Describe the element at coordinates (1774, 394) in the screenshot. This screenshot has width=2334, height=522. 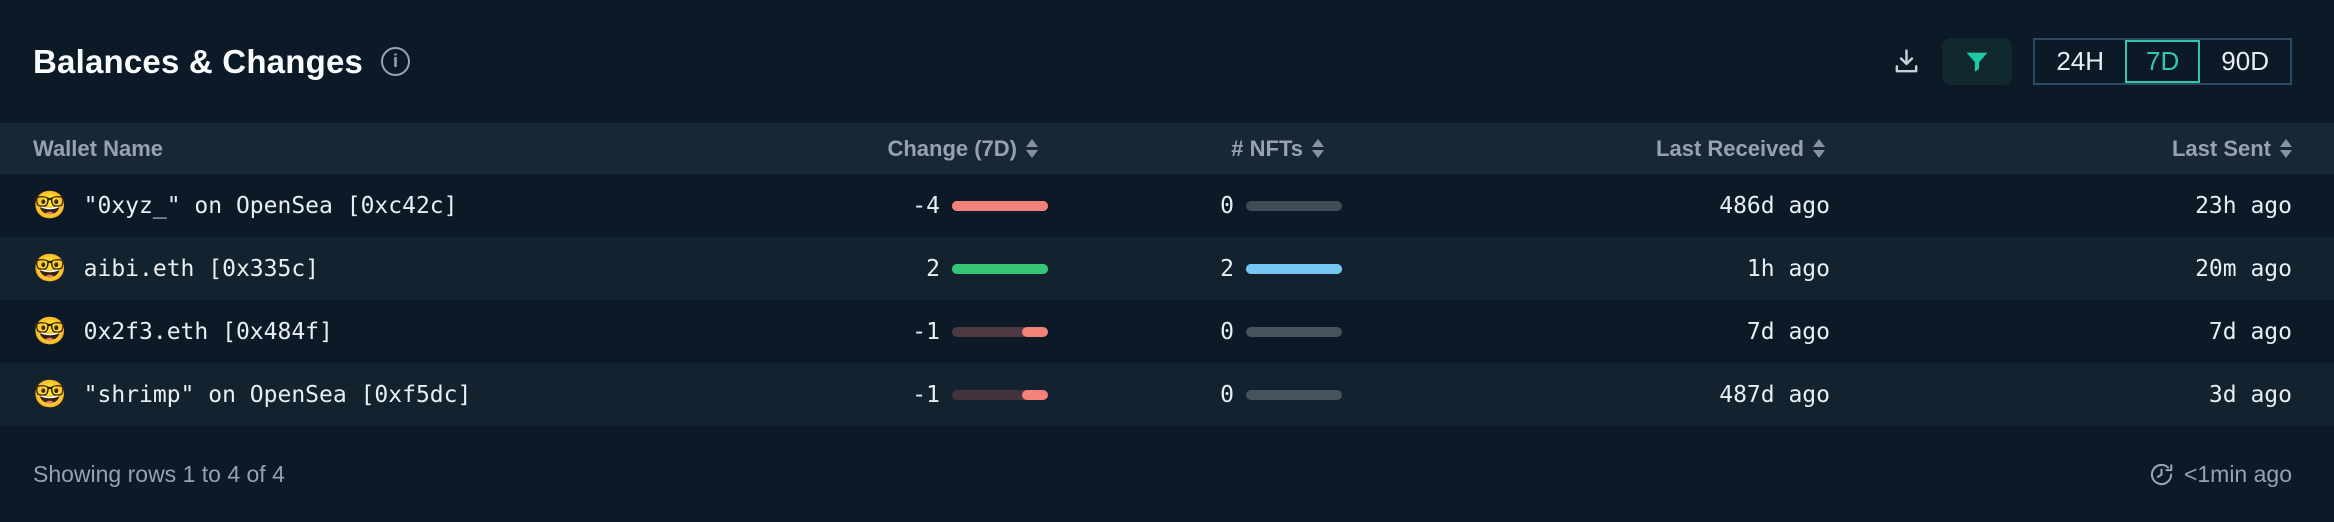
I see `last-received-value: 487d ago` at that location.